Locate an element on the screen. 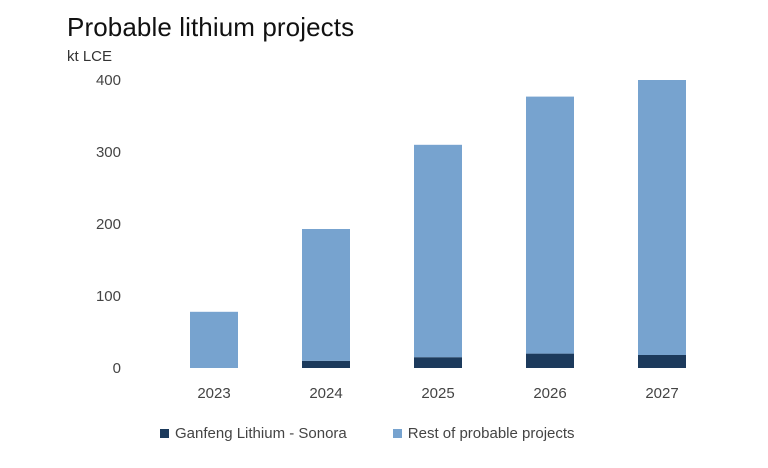 This screenshot has height=468, width=768. legend-item-ganfeng: Ganfeng Lithium - Sonora is located at coordinates (253, 433).